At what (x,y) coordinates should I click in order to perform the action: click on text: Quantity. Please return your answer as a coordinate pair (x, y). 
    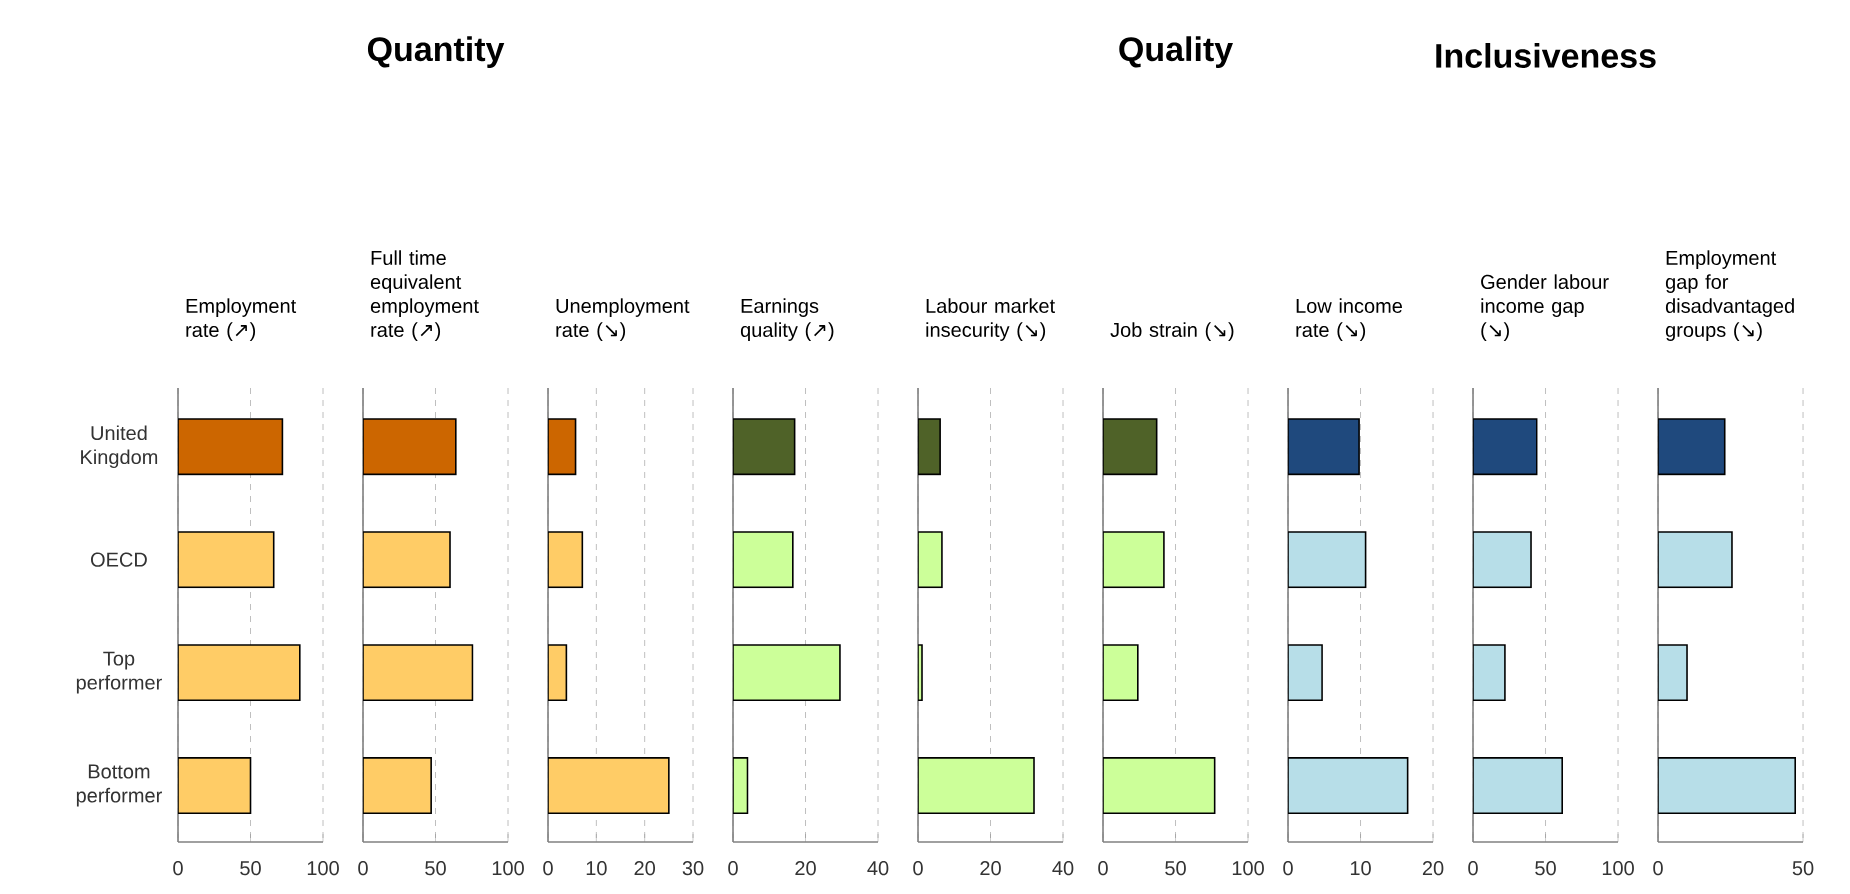
    Looking at the image, I should click on (436, 52).